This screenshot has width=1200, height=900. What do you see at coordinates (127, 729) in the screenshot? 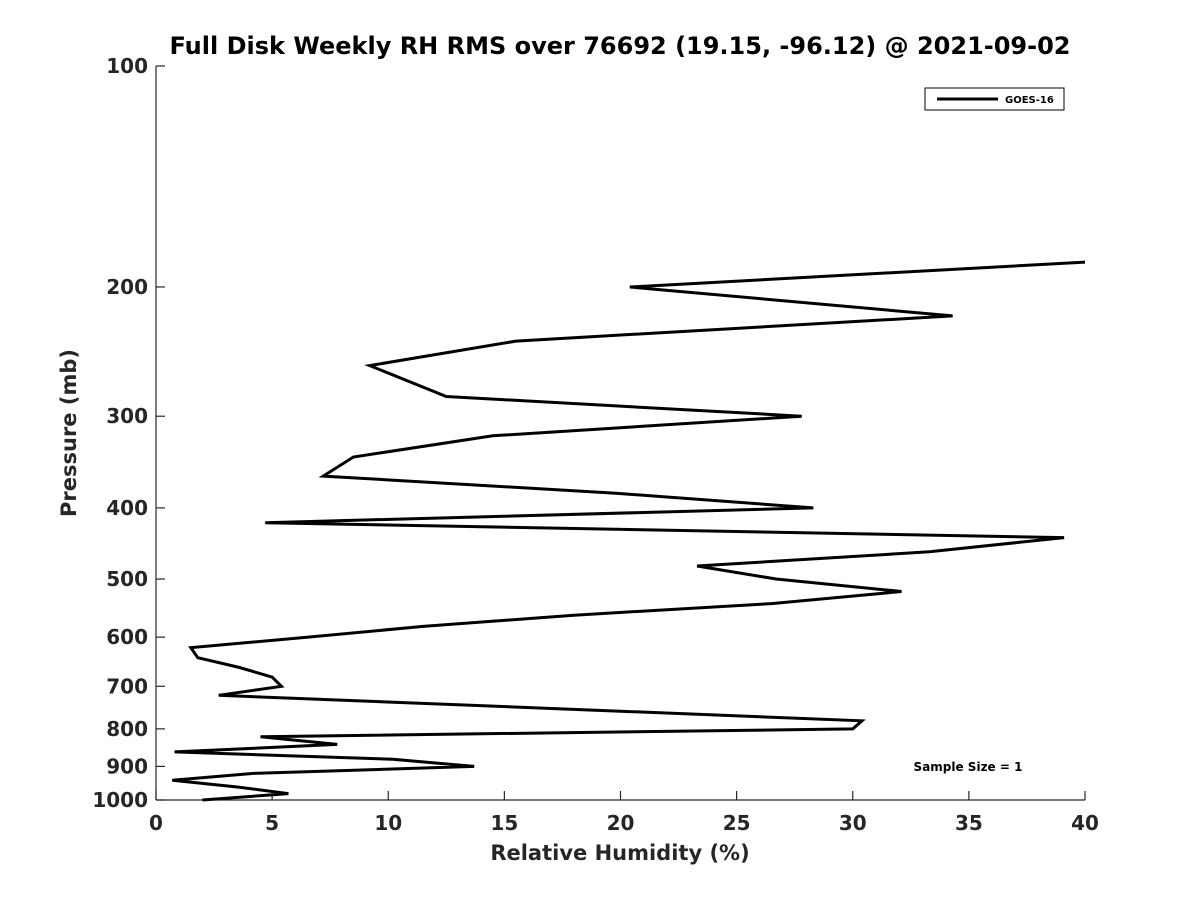
I see `y-tick-label: 800` at bounding box center [127, 729].